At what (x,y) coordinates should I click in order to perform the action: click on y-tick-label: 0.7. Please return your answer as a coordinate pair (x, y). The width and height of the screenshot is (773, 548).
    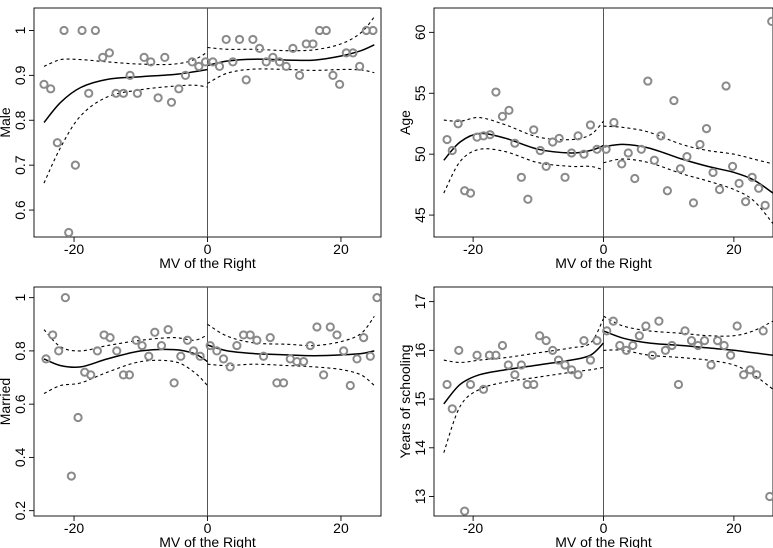
    Looking at the image, I should click on (20, 165).